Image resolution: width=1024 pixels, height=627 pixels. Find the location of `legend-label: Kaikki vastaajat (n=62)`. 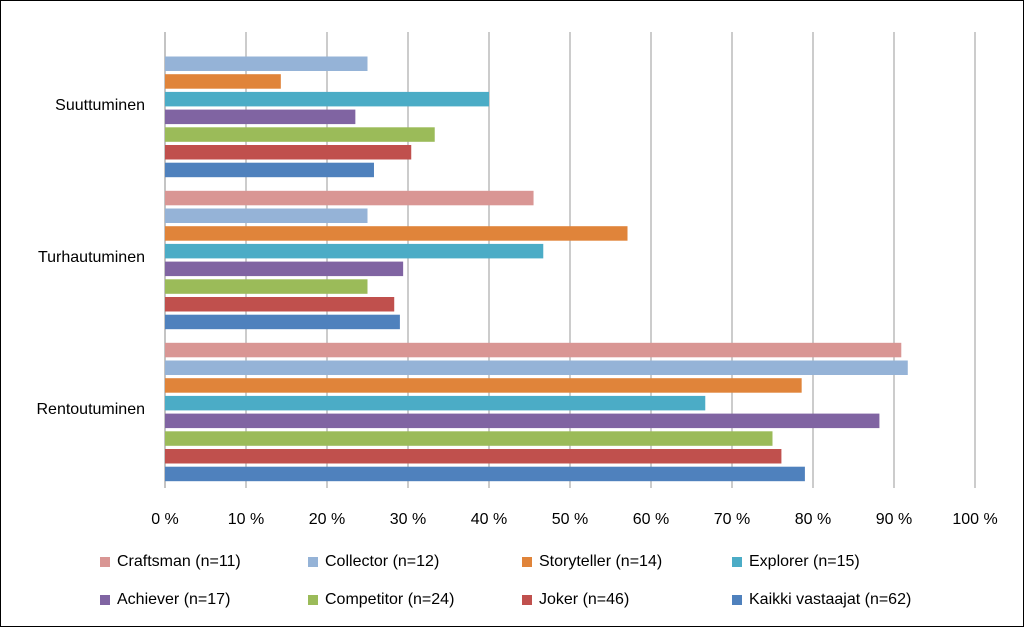

legend-label: Kaikki vastaajat (n=62) is located at coordinates (830, 599).